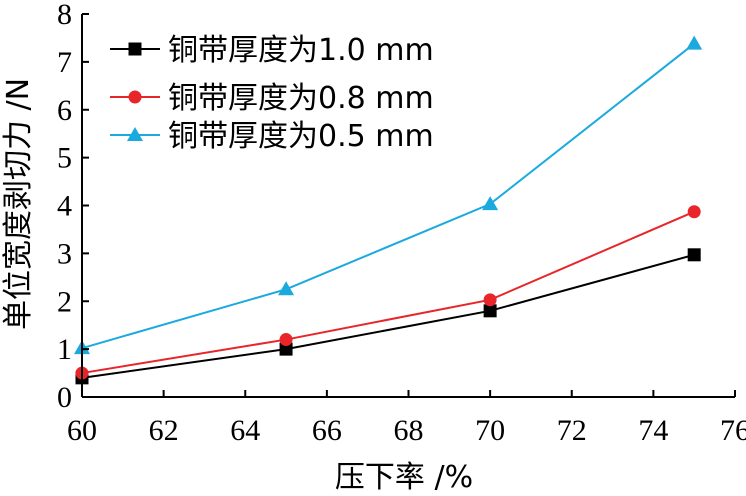 The width and height of the screenshot is (746, 496). Describe the element at coordinates (245, 430) in the screenshot. I see `x-tick-label: 64` at that location.